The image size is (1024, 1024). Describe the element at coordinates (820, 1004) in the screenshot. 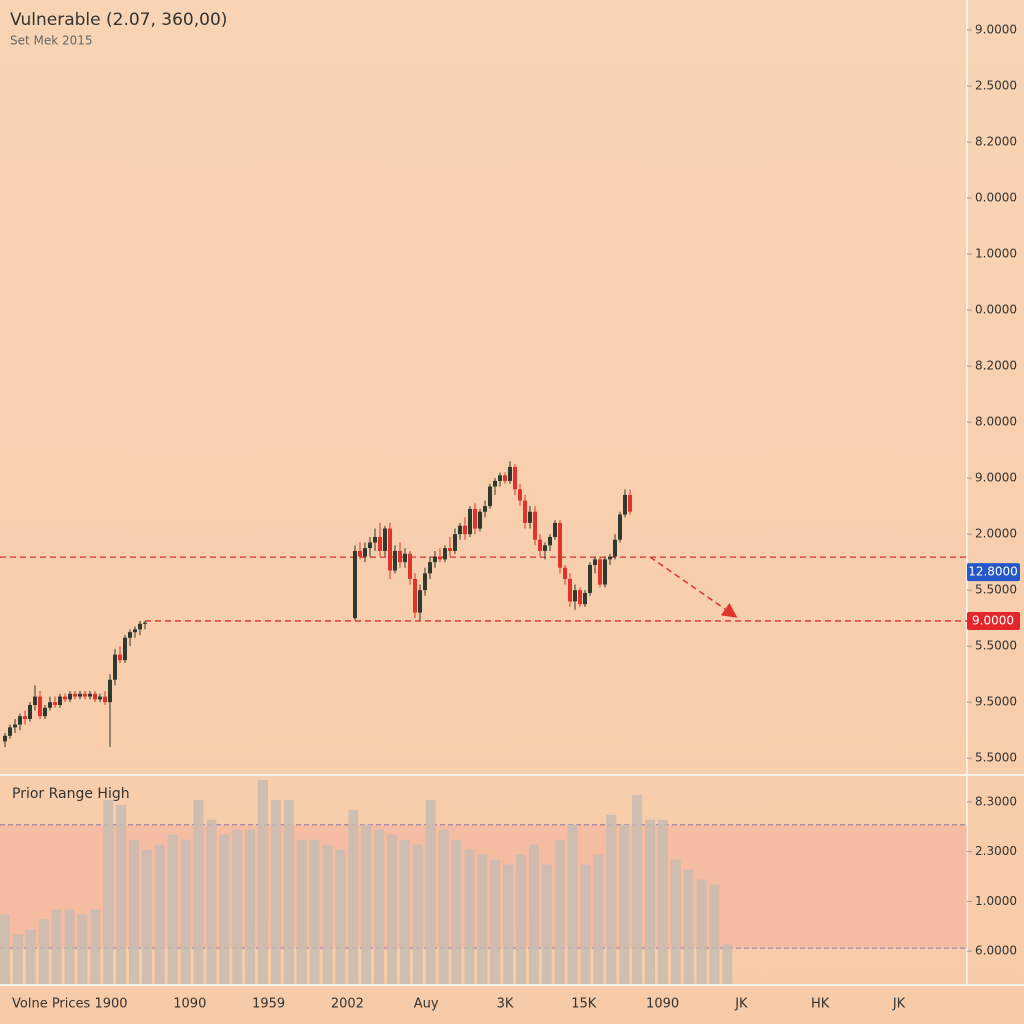

I see `x-tick-label: HK` at that location.